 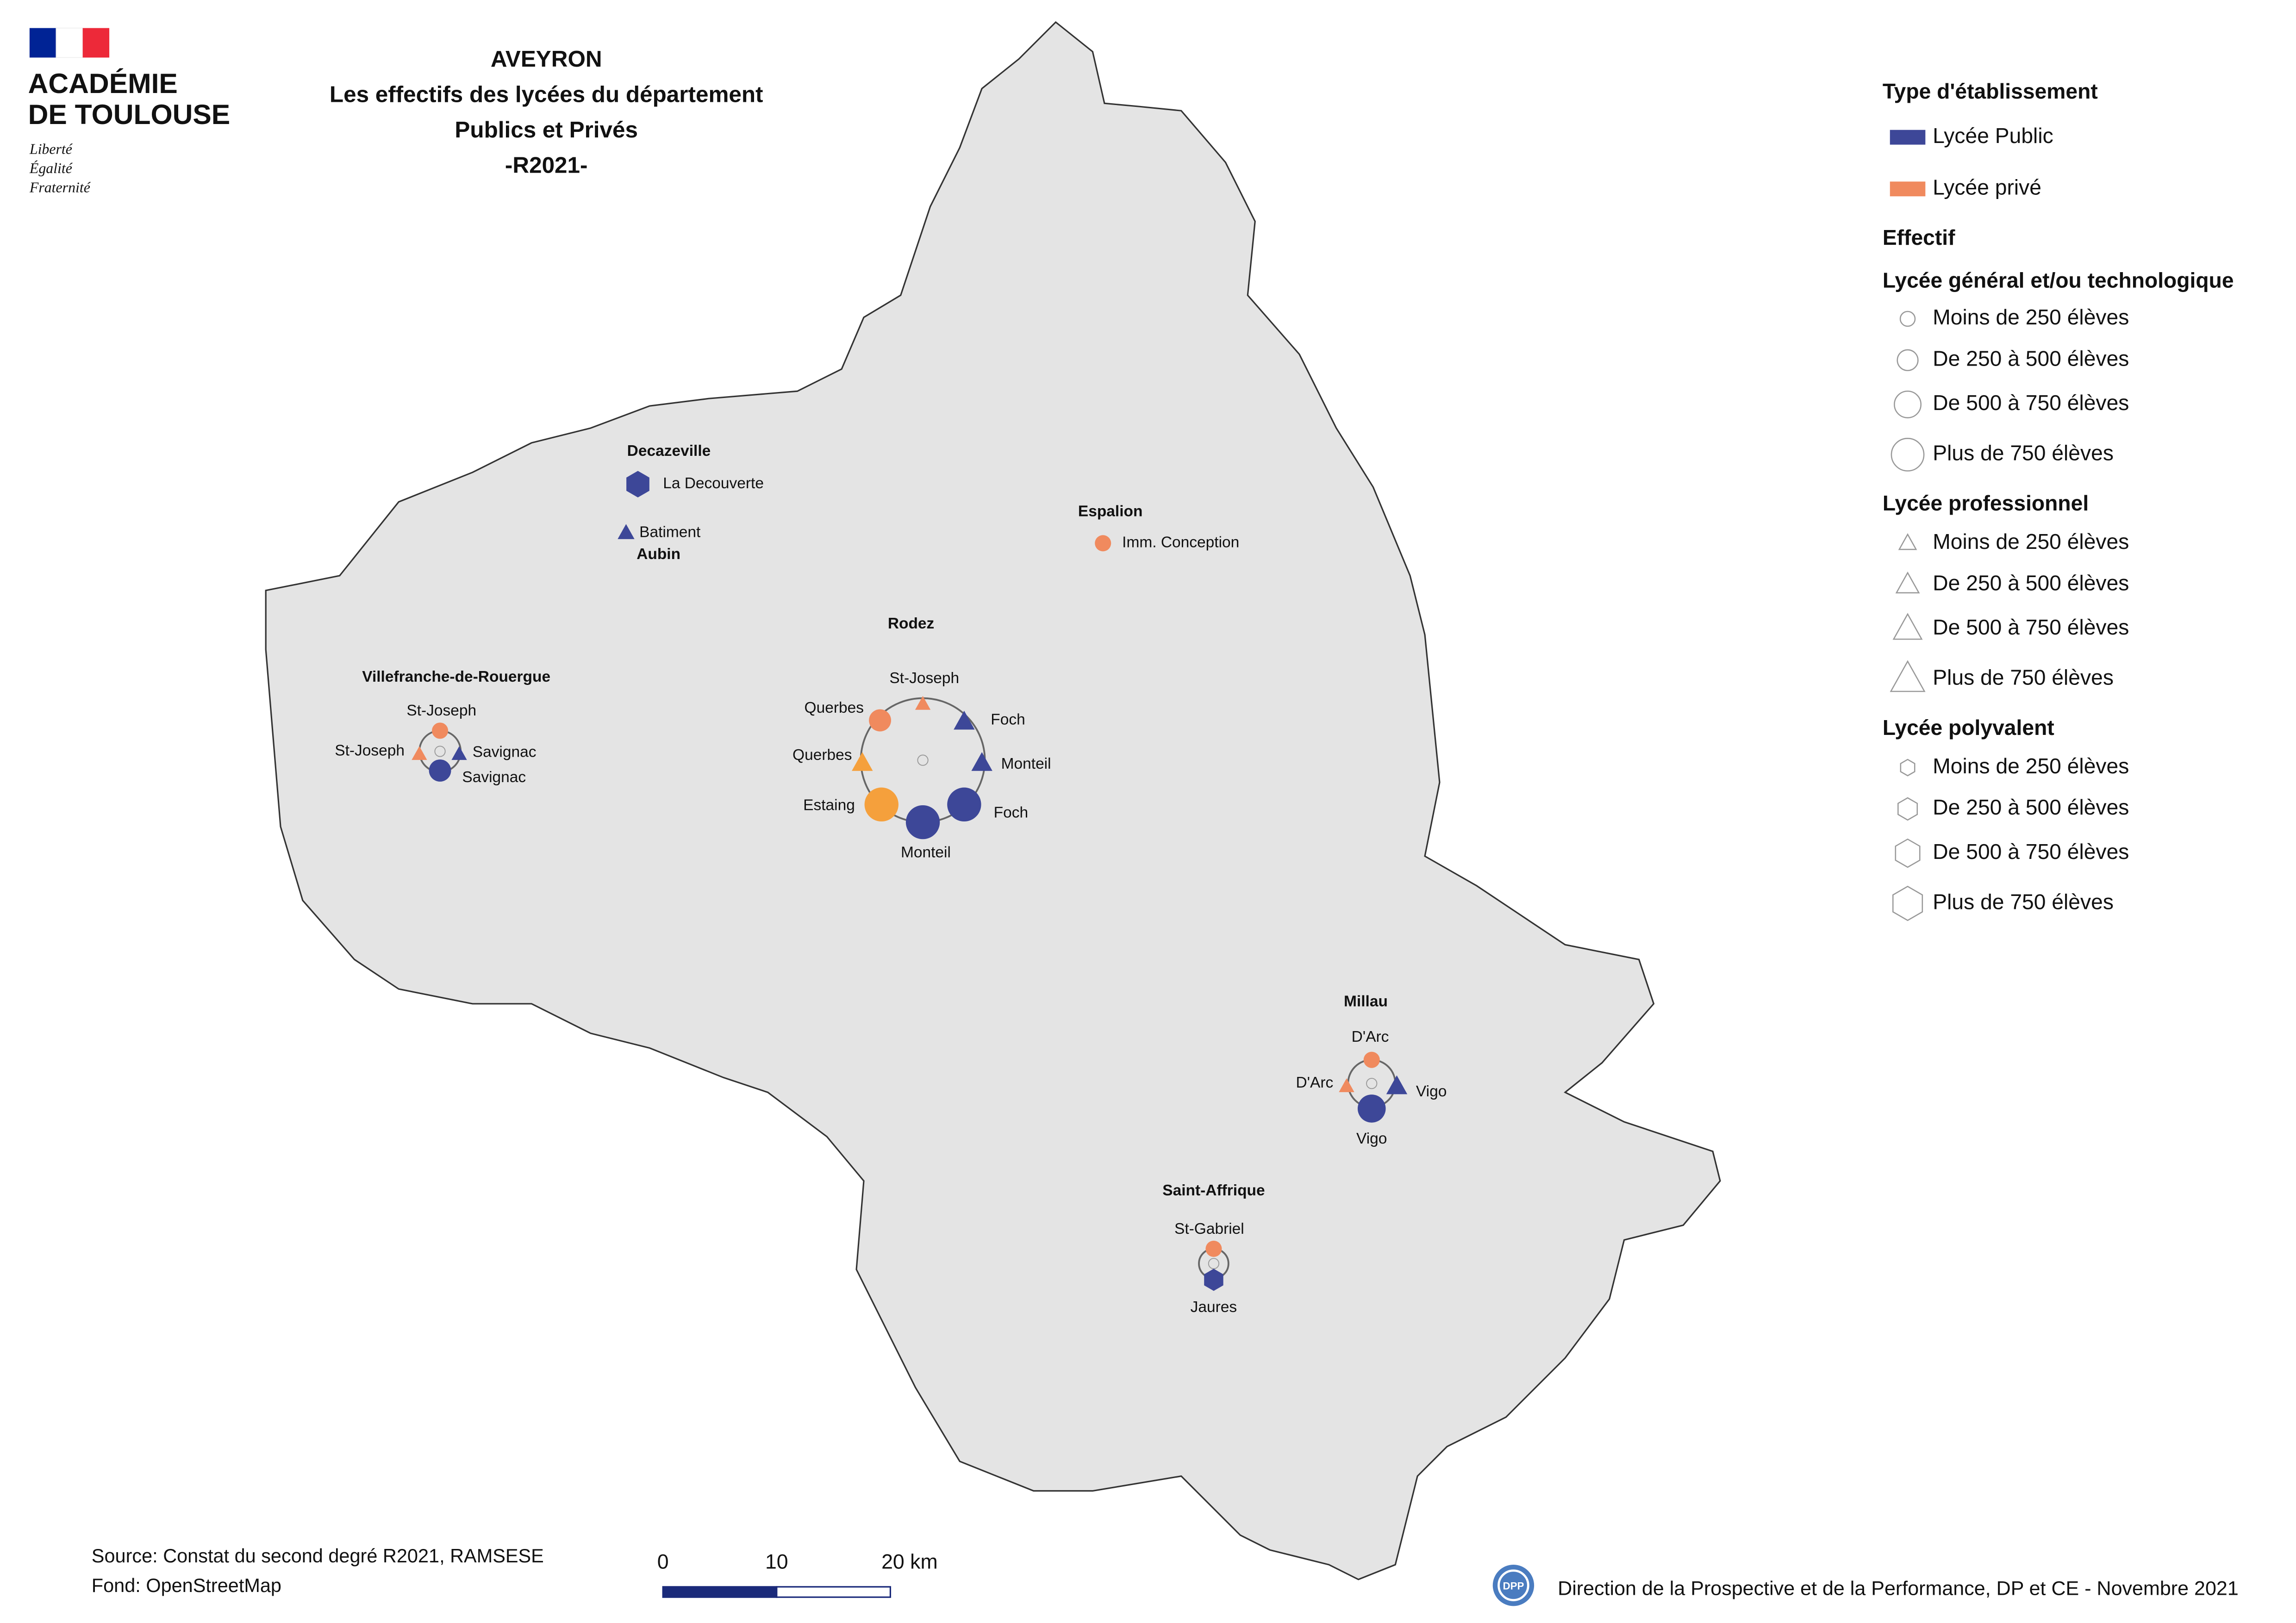 I want to click on motto: Égalité, so click(x=51, y=168).